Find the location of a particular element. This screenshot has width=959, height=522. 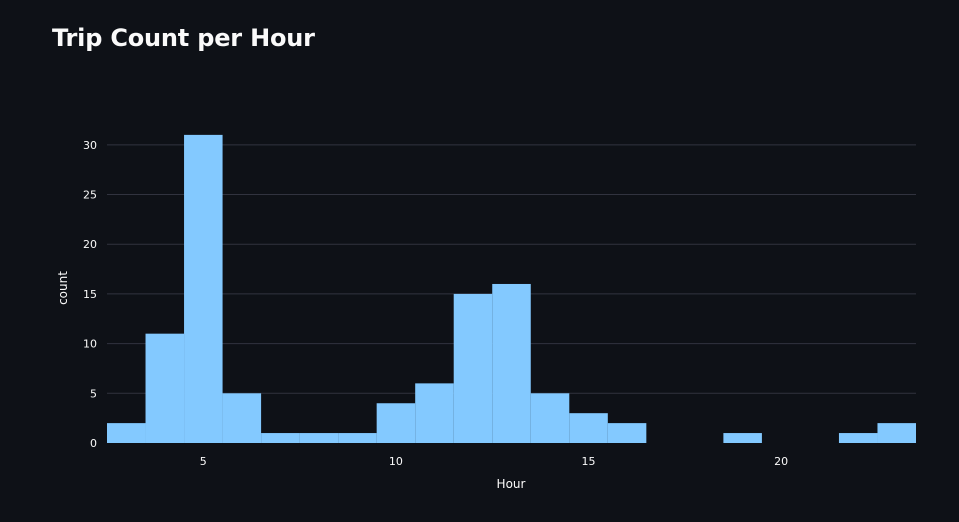

y-tick-label: 0 is located at coordinates (93, 443).